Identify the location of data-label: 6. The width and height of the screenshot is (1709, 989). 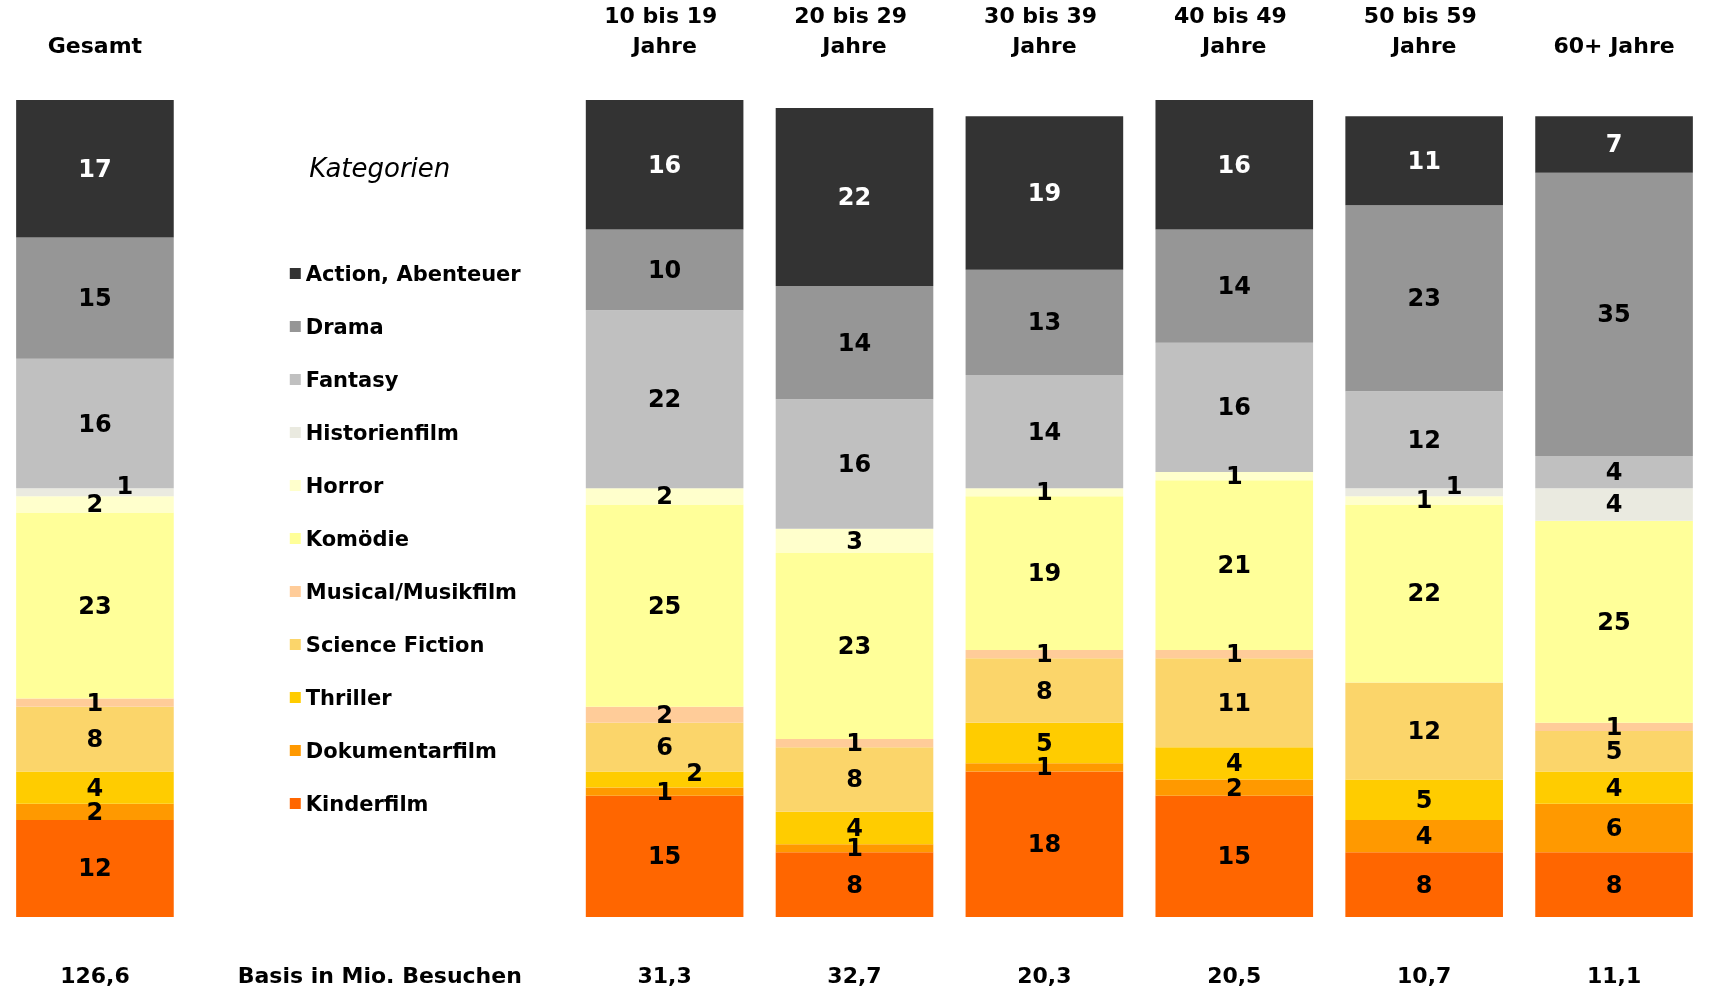
(664, 747).